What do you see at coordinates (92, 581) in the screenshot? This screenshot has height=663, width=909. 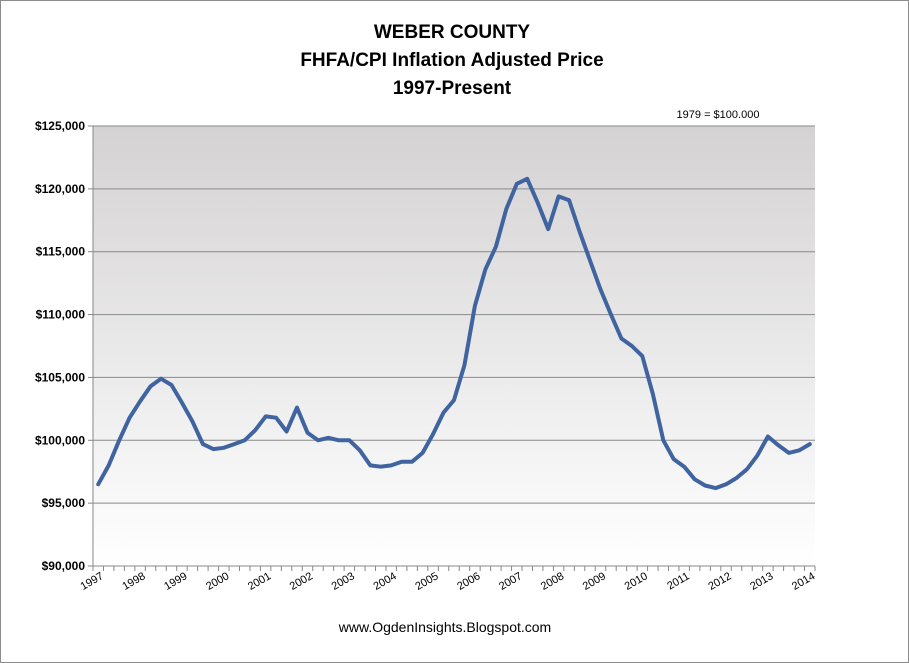 I see `x-tick-label: 1997` at bounding box center [92, 581].